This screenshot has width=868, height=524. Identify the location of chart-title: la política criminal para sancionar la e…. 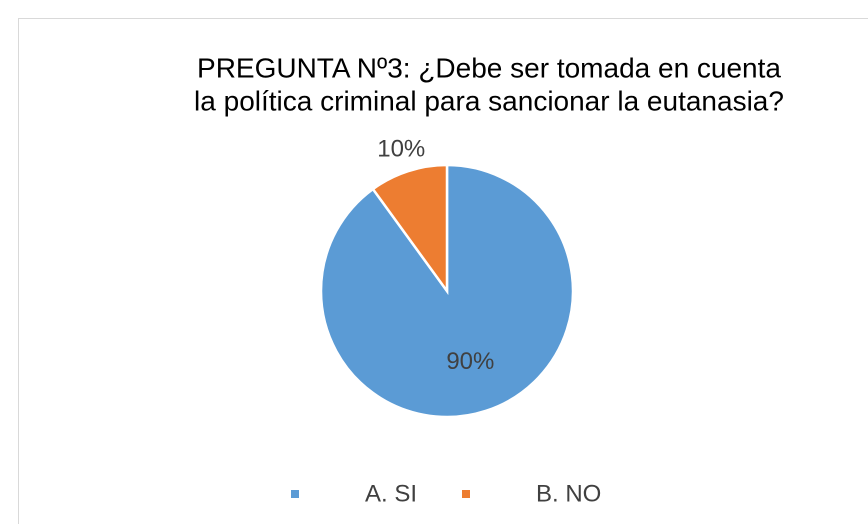
(489, 100).